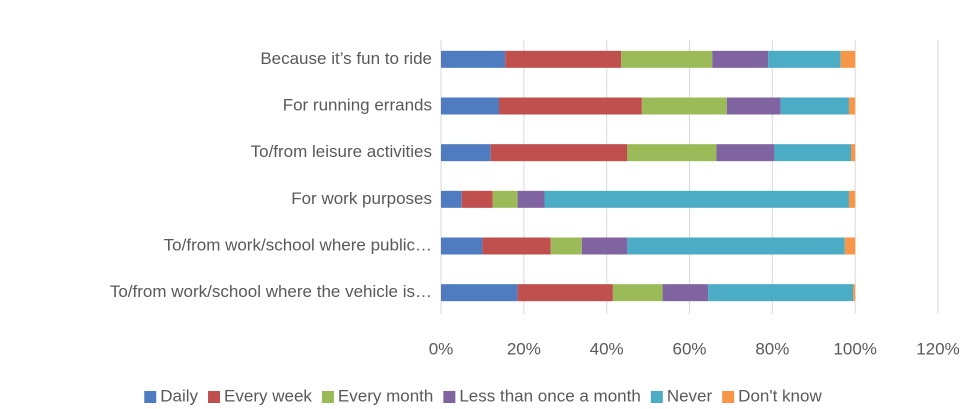  What do you see at coordinates (179, 395) in the screenshot?
I see `legend-label: Daily` at bounding box center [179, 395].